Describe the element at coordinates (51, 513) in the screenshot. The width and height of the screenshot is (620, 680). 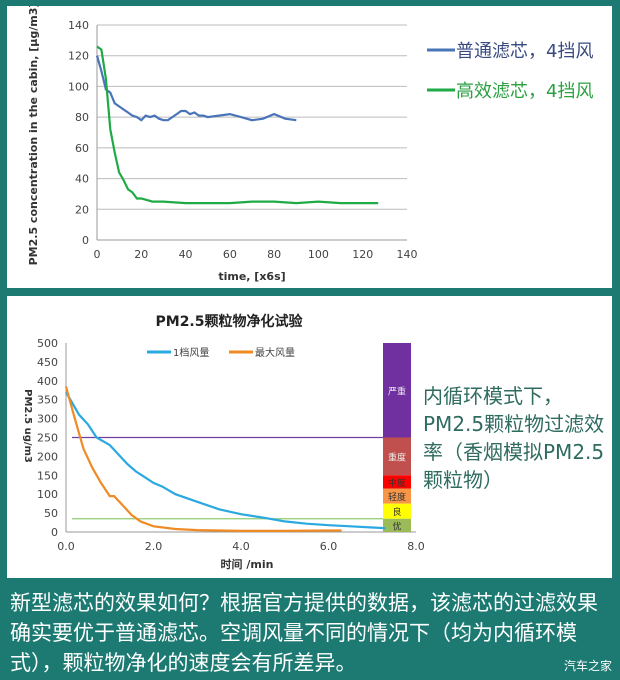
I see `y-tick-label: 50` at that location.